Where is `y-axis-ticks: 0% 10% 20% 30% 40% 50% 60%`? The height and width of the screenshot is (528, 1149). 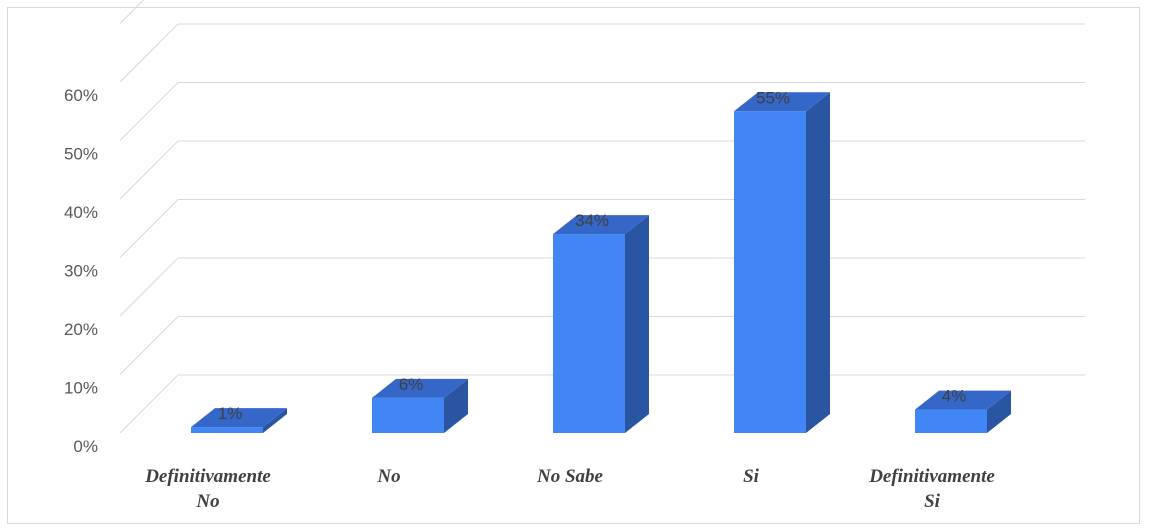 y-axis-ticks: 0% 10% 20% 30% 40% 50% 60% is located at coordinates (81, 271).